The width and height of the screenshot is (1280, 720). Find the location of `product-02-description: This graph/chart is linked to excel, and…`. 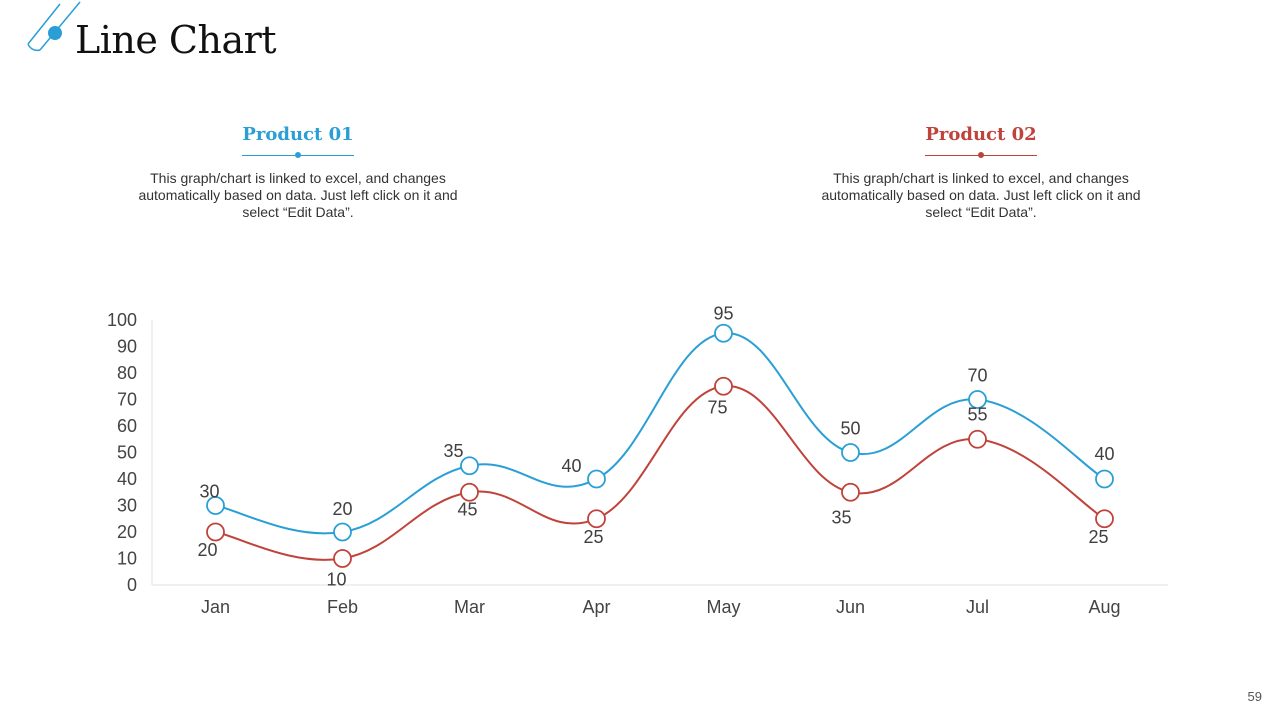

product-02-description: This graph/chart is linked to excel, and… is located at coordinates (981, 195).